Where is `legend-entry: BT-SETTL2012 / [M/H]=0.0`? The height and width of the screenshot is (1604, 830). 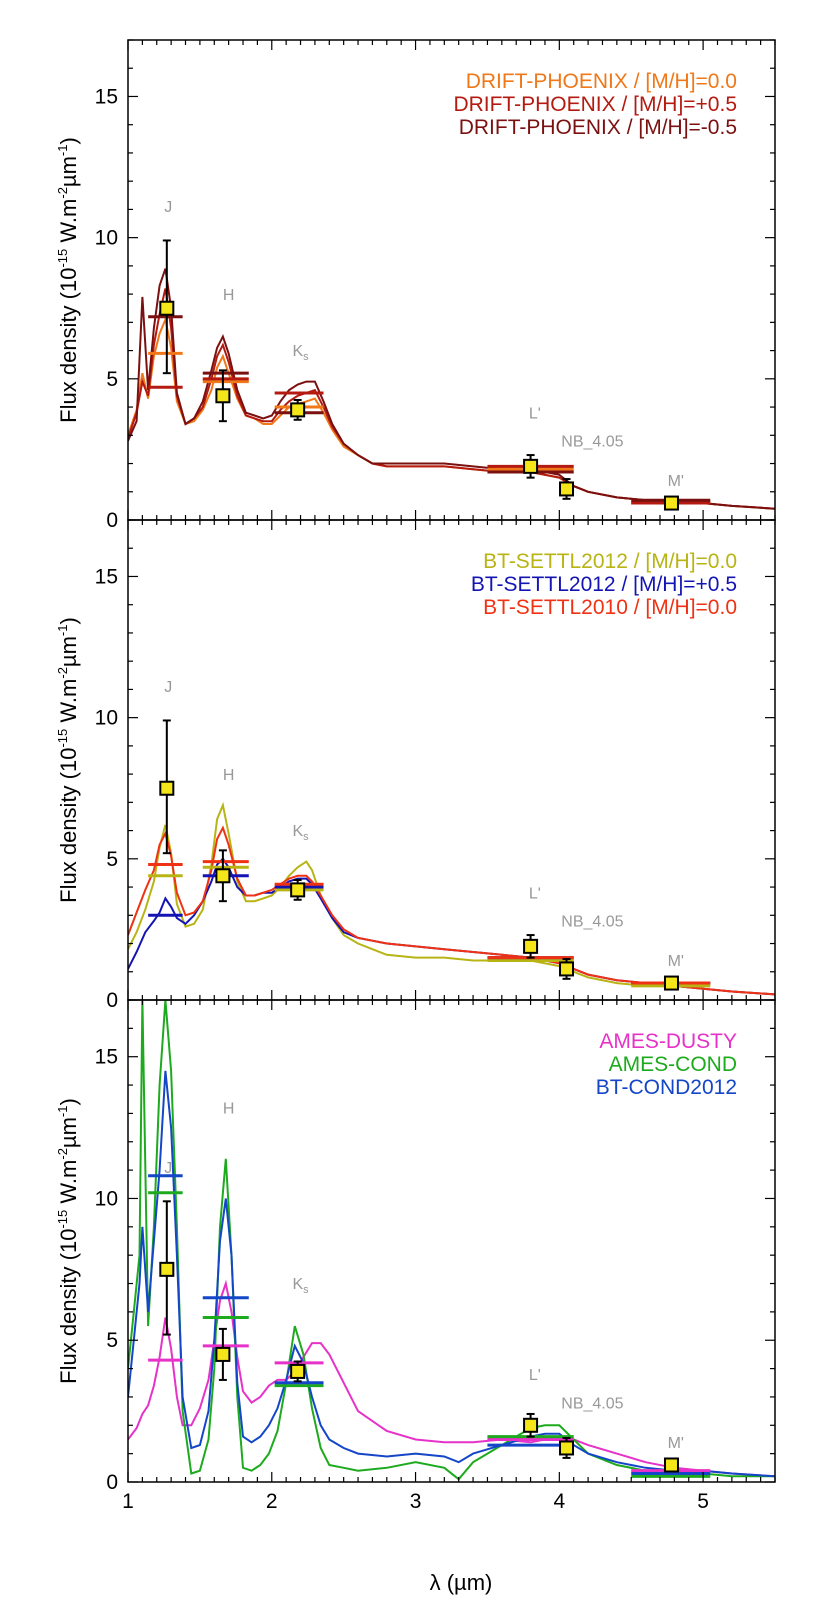
legend-entry: BT-SETTL2012 / [M/H]=0.0 is located at coordinates (610, 561).